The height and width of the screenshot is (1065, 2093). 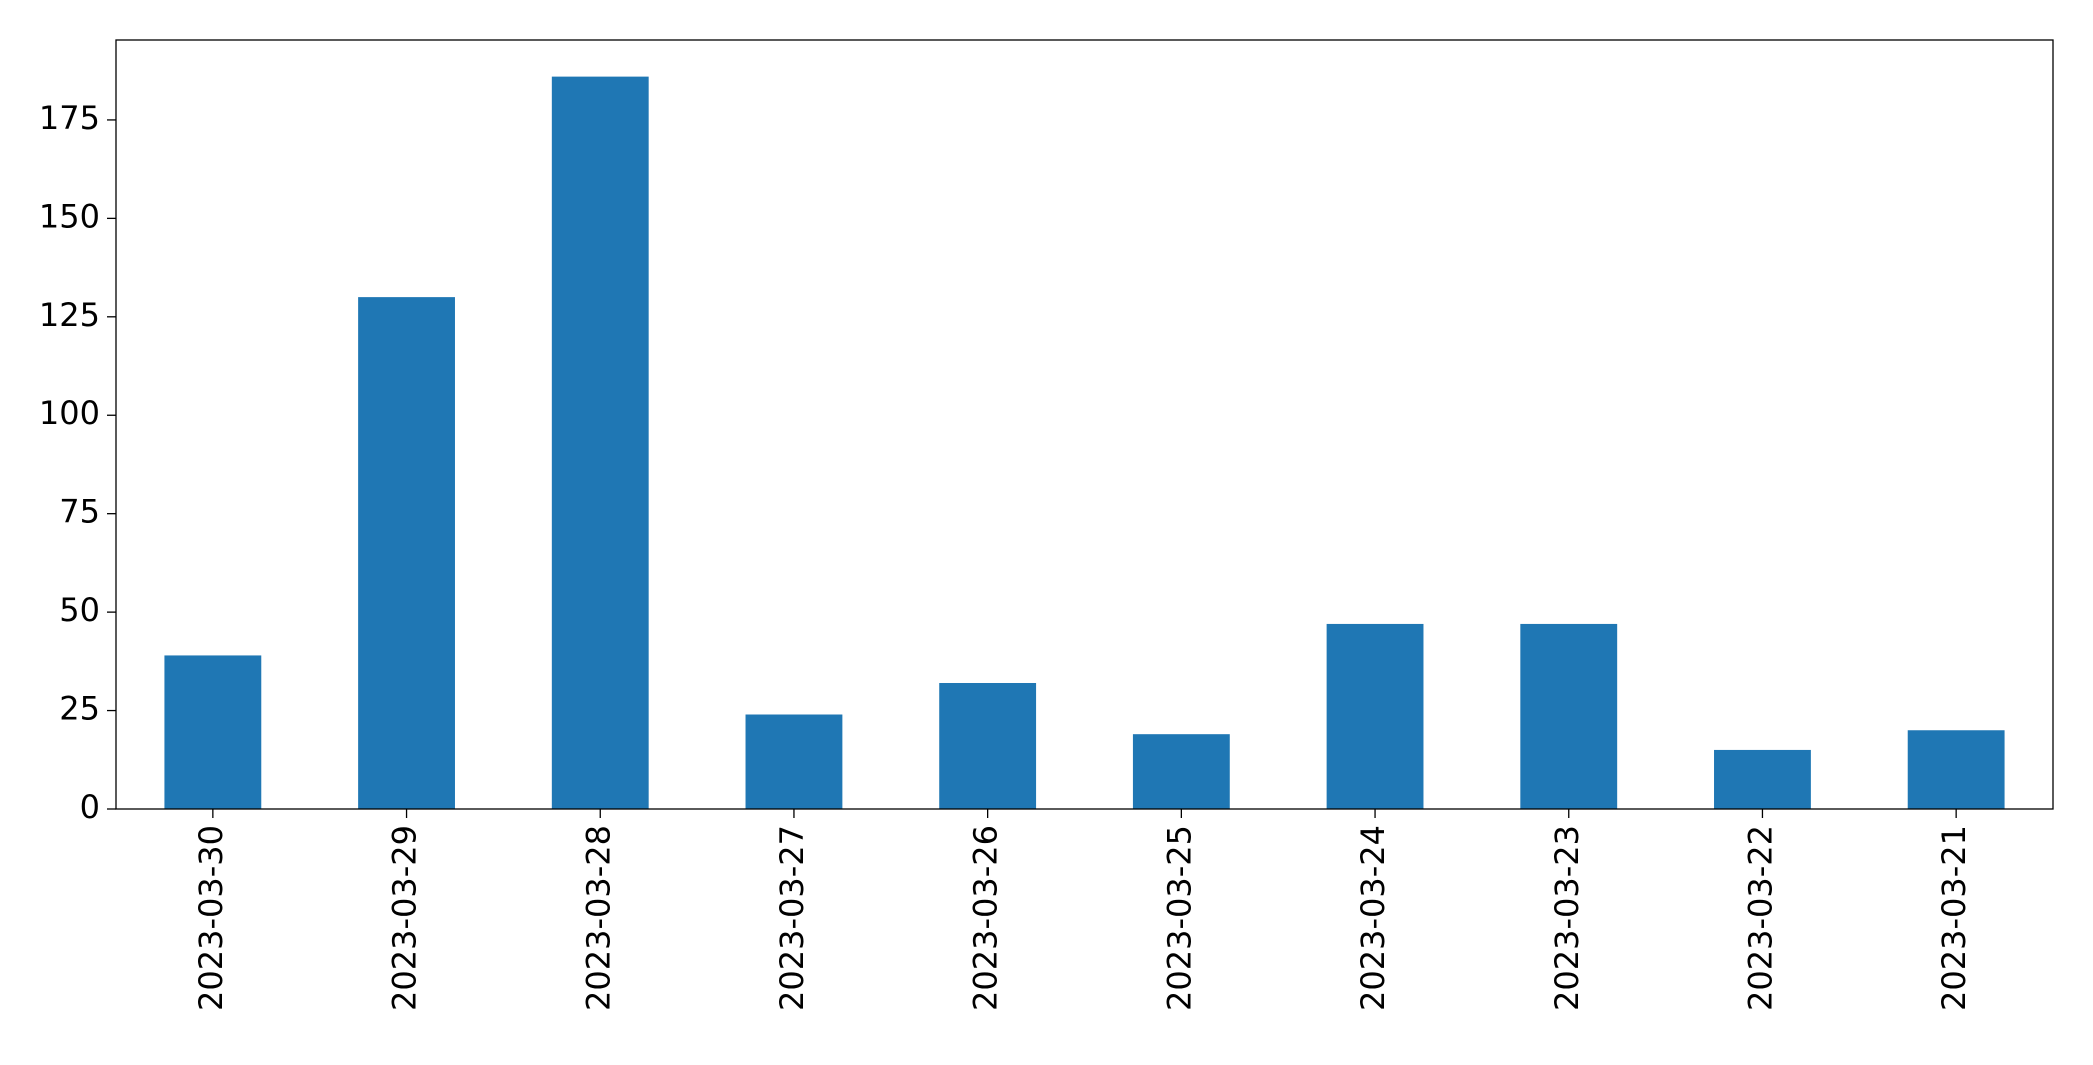 I want to click on x-tick-label: 2023-03-30, so click(x=211, y=918).